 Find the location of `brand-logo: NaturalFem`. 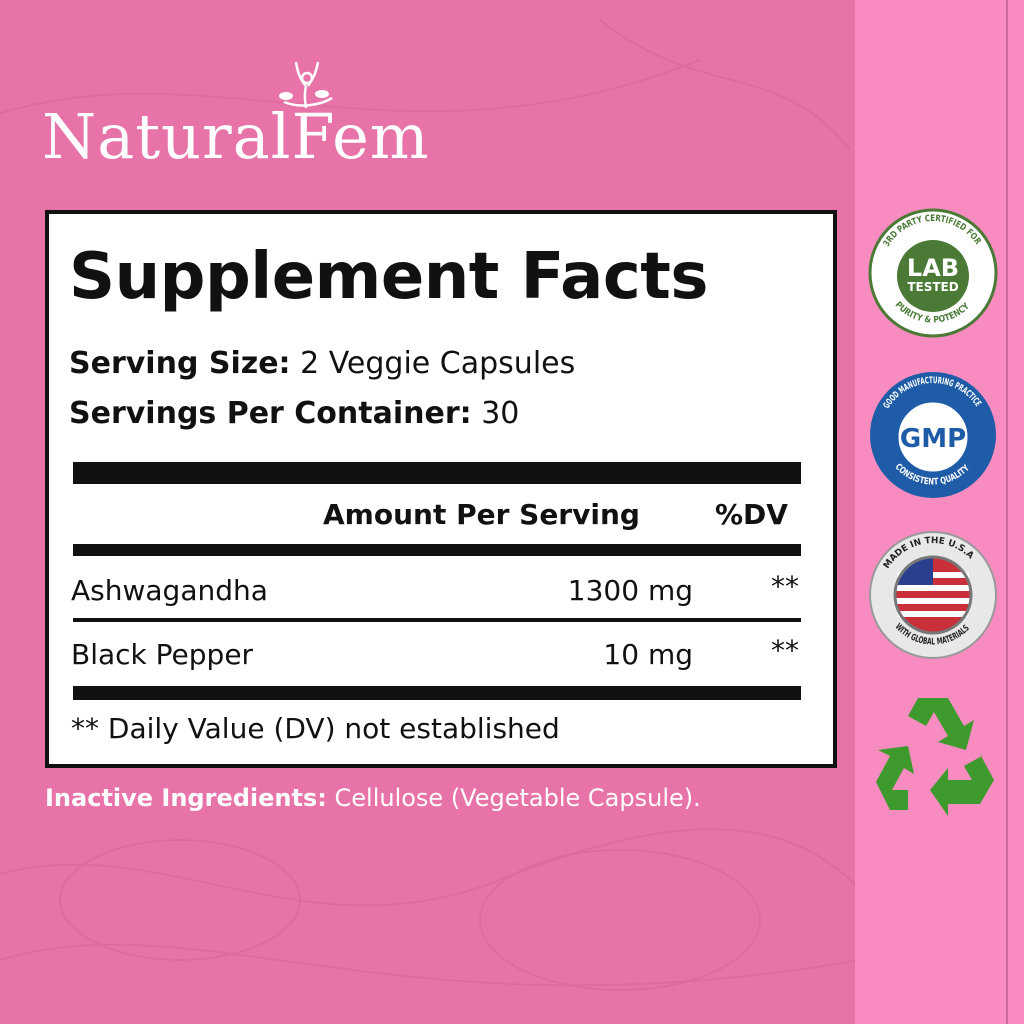

brand-logo: NaturalFem is located at coordinates (257, 120).